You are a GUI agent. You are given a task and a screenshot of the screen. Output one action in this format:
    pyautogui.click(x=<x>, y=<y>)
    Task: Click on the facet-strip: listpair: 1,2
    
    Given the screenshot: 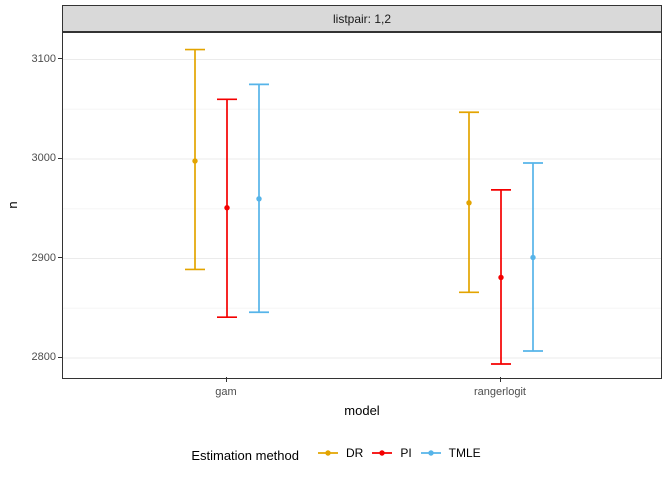 What is the action you would take?
    pyautogui.click(x=362, y=18)
    